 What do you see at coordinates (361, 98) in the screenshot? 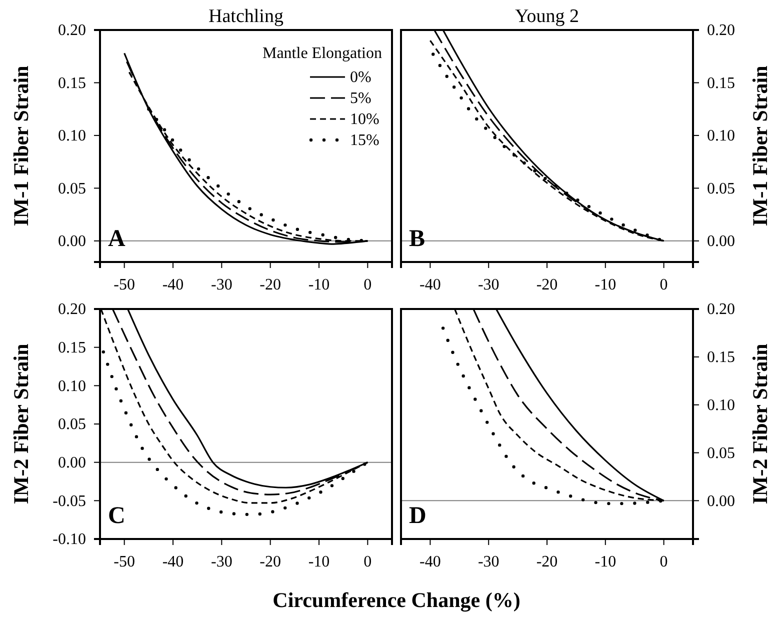
I see `legend-label: 5%` at bounding box center [361, 98].